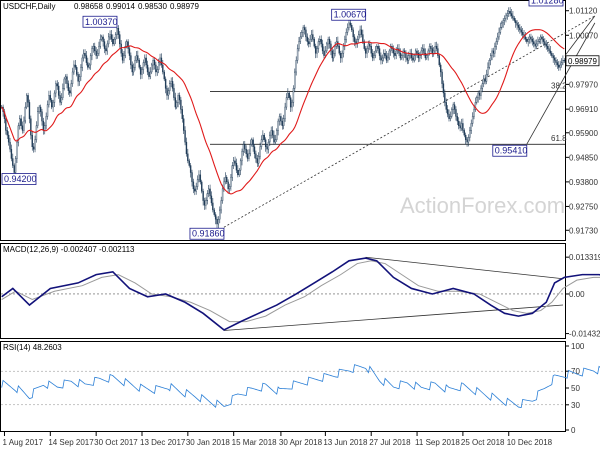 This screenshot has width=600, height=450. Describe the element at coordinates (184, 6) in the screenshot. I see `ohlc-close: 0.98979` at that location.